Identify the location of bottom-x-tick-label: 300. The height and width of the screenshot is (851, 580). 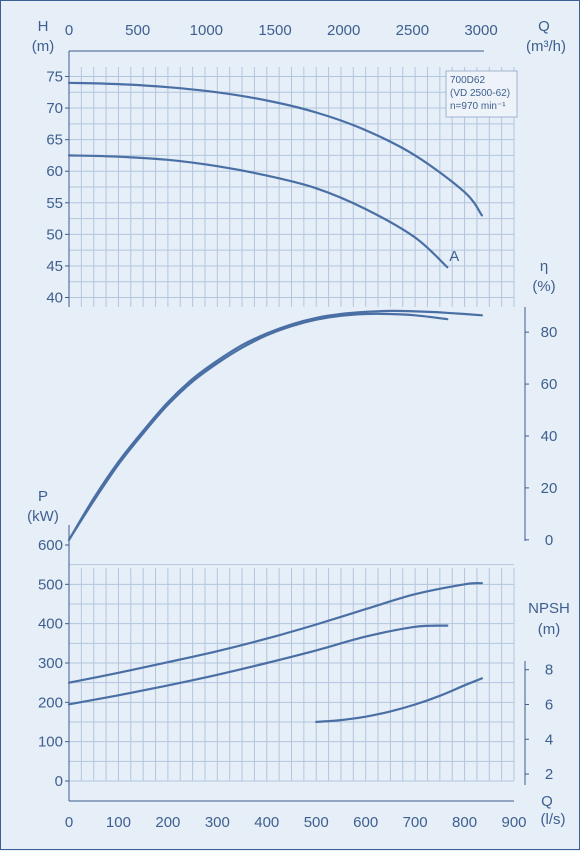
(217, 822).